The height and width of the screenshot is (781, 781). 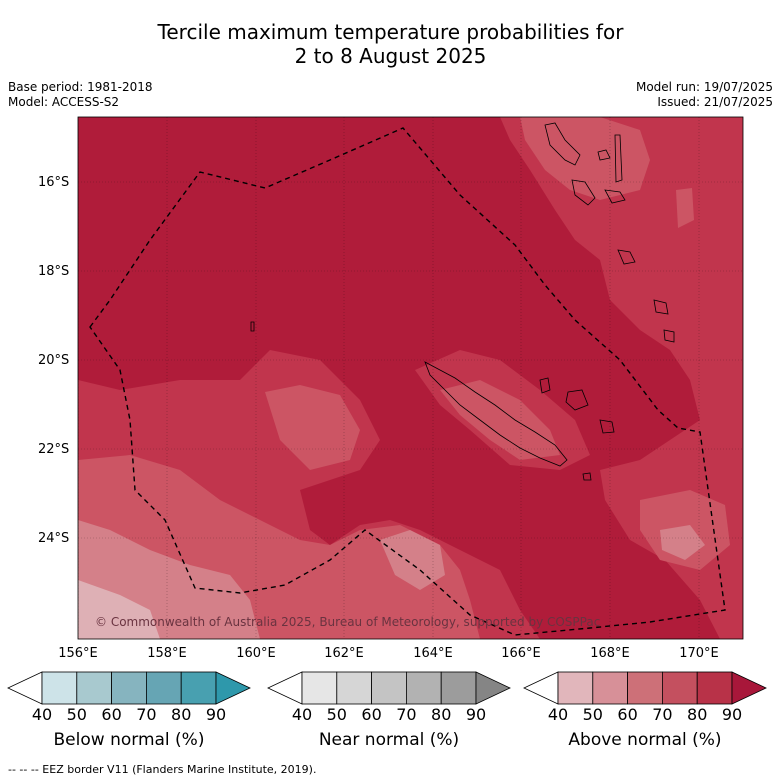 I want to click on above-colorbar-under, so click(x=541, y=688).